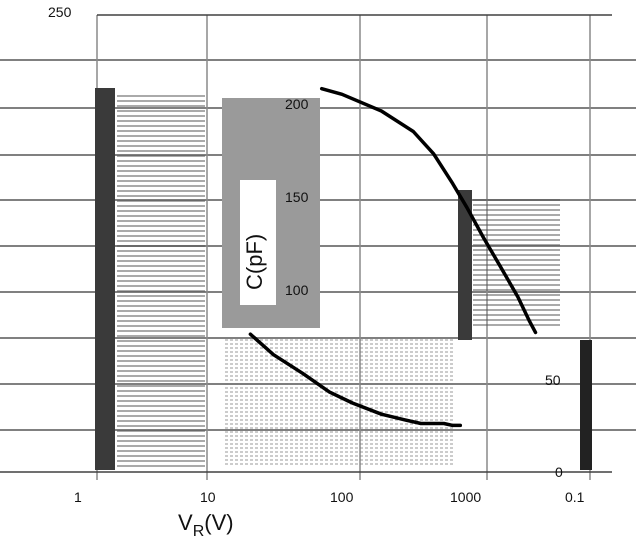 This screenshot has height=545, width=636. I want to click on x-axis-title: VR(V), so click(206, 525).